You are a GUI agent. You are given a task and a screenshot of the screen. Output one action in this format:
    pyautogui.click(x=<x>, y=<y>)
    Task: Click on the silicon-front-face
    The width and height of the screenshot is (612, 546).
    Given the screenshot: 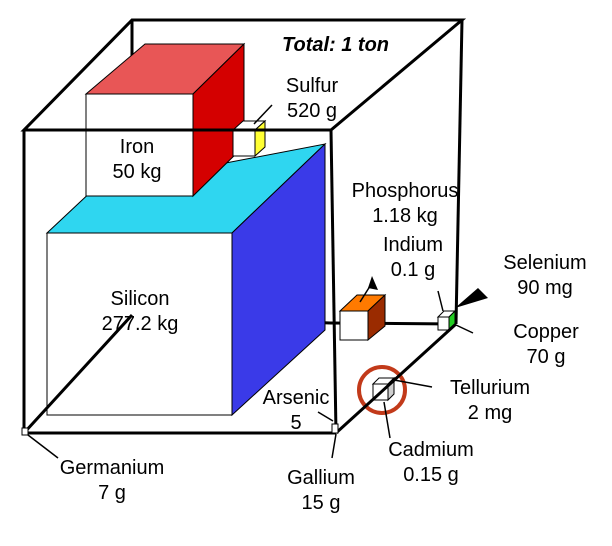 What is the action you would take?
    pyautogui.click(x=139, y=324)
    